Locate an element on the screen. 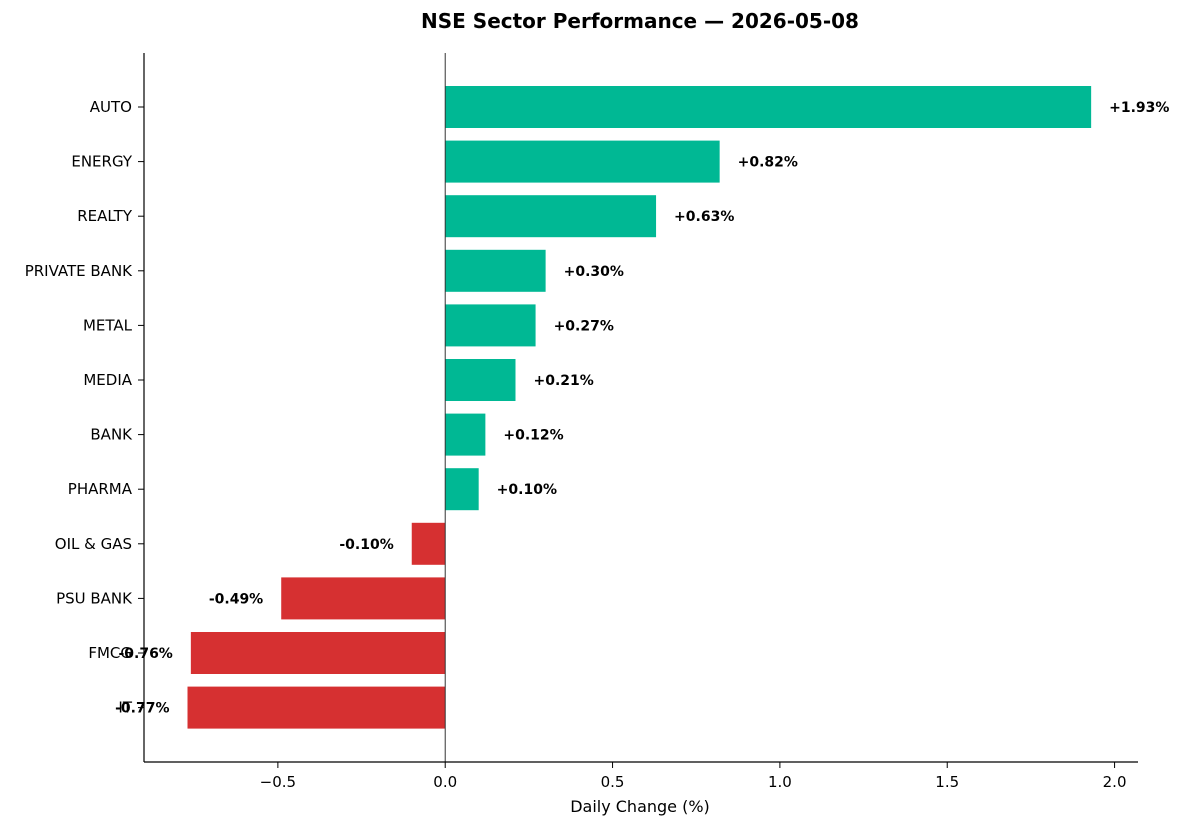 Image resolution: width=1186 pixels, height=828 pixels. x-tick-label: −0.5 is located at coordinates (278, 782).